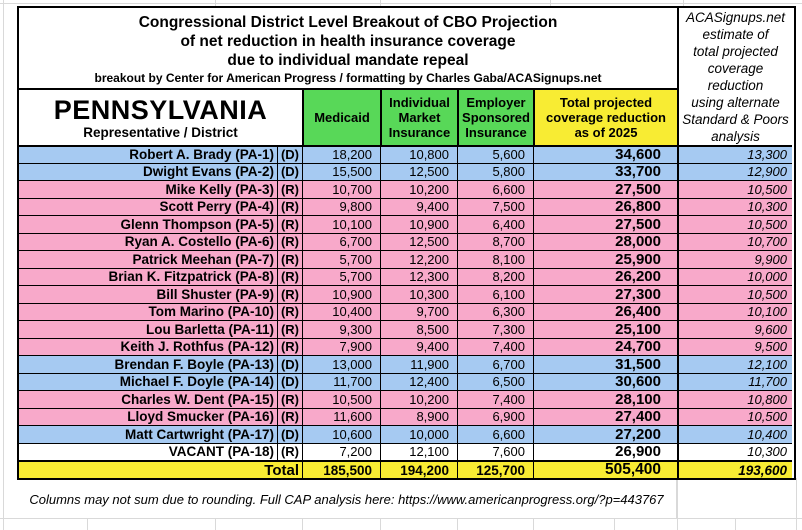  I want to click on sp-estimate-value: 9,900, so click(734, 259).